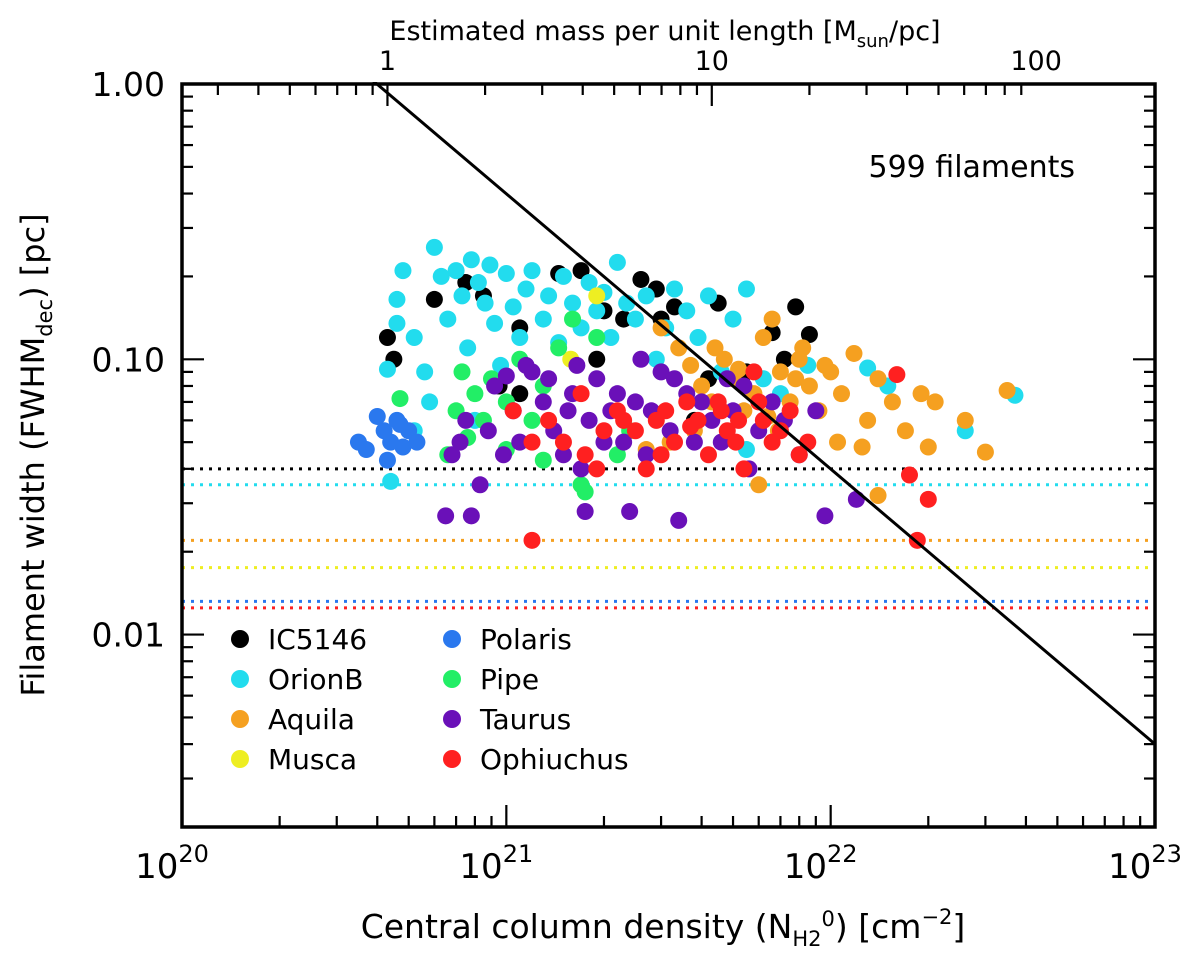  I want to click on x-tick-label: 1021, so click(496, 863).